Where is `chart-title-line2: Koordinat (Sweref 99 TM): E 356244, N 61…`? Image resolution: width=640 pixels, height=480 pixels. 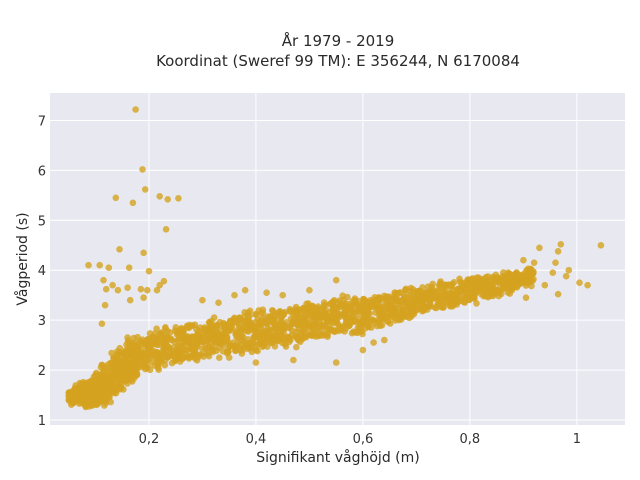 chart-title-line2: Koordinat (Sweref 99 TM): E 356244, N 61… is located at coordinates (338, 61).